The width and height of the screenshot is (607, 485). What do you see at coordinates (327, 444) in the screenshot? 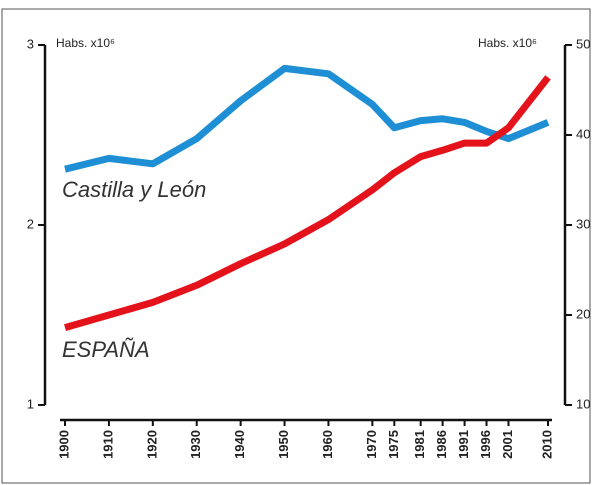
I see `x-tick-label: 1960` at bounding box center [327, 444].